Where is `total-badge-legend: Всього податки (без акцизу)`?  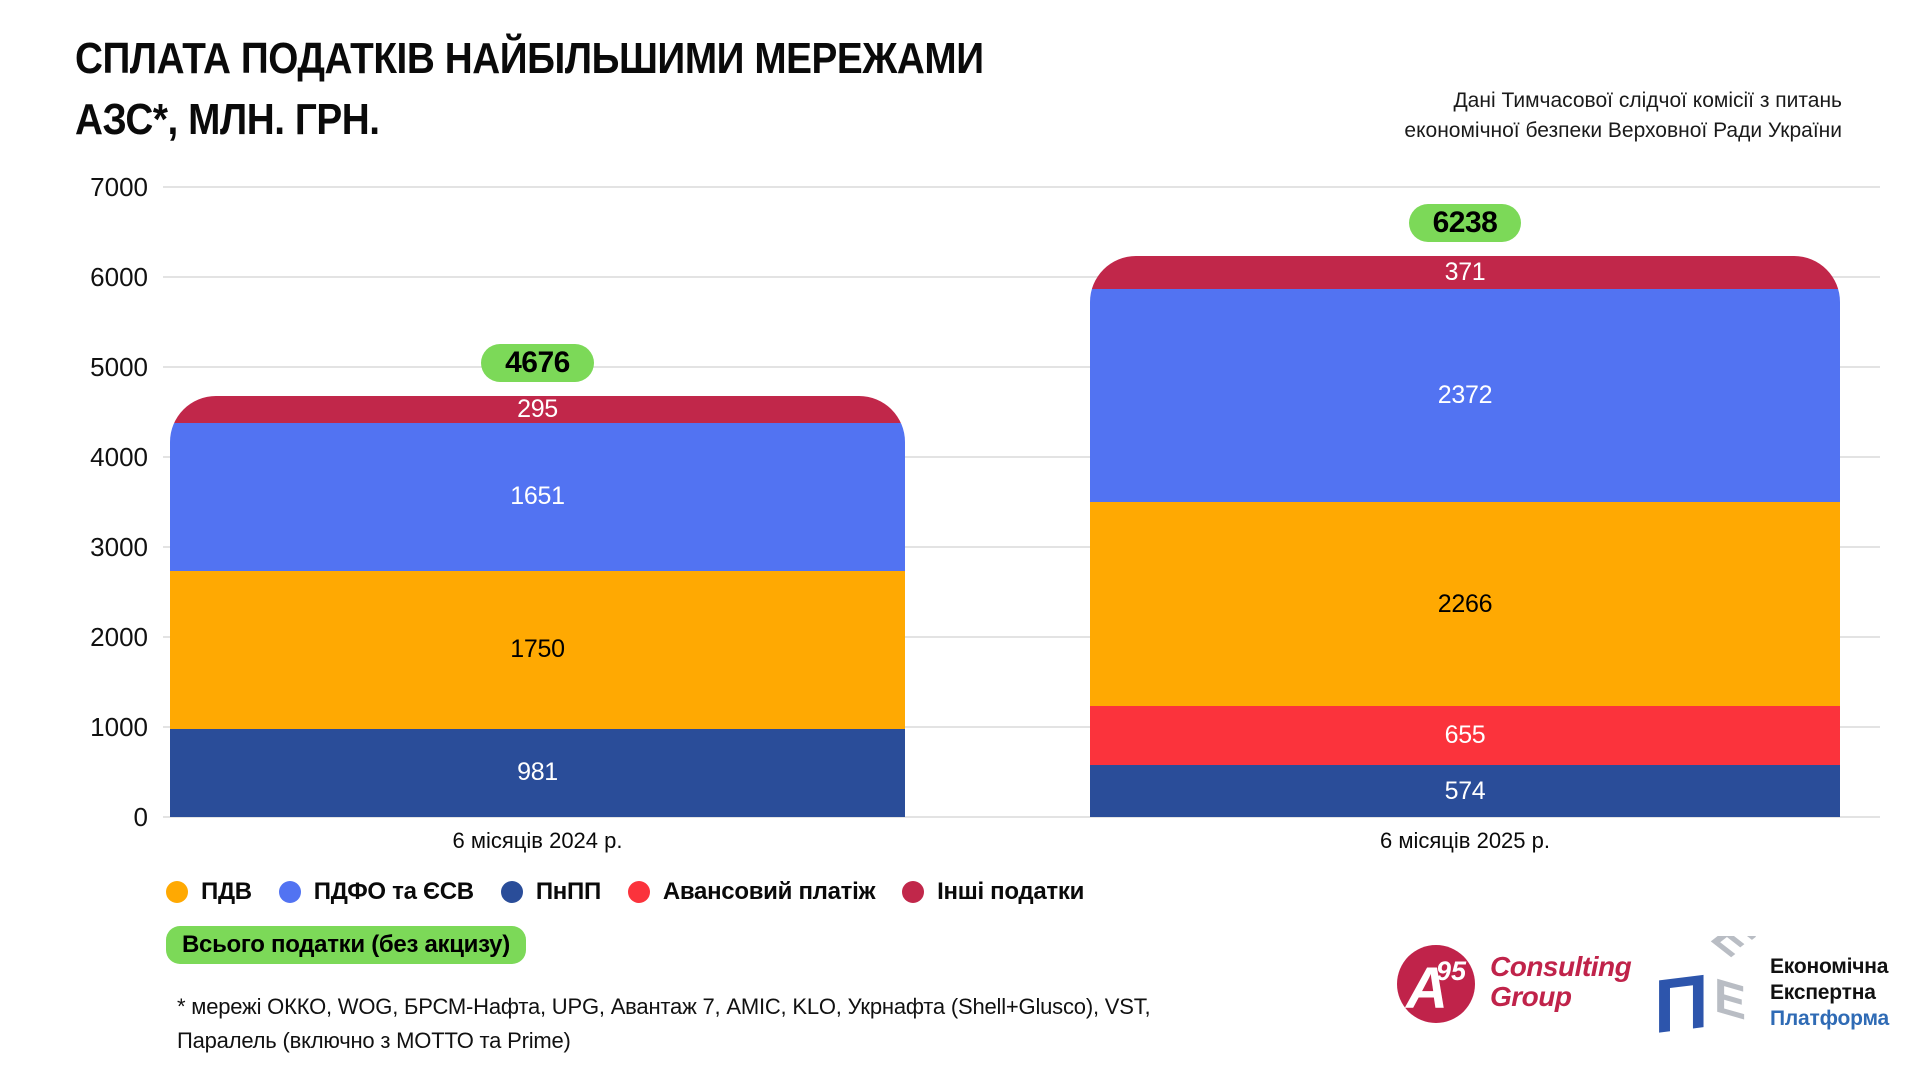
total-badge-legend: Всього податки (без акцизу) is located at coordinates (346, 945).